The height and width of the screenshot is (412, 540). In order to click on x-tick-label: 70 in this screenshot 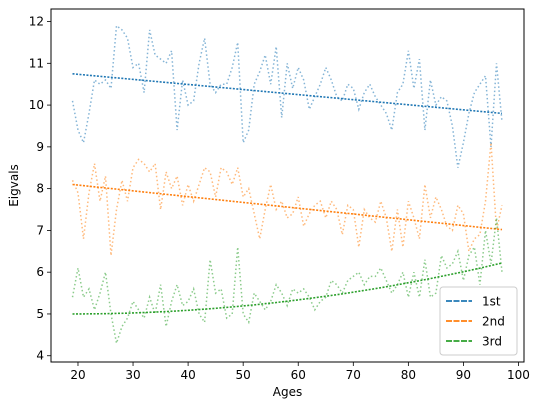, I will do `click(353, 375)`.